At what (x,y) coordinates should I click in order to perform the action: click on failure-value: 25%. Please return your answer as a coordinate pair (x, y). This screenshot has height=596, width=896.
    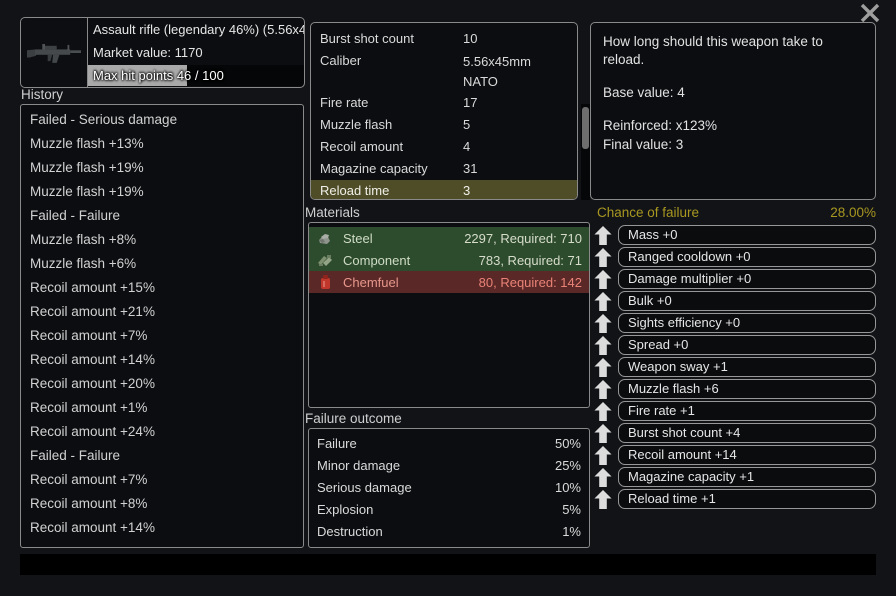
    Looking at the image, I should click on (567, 465).